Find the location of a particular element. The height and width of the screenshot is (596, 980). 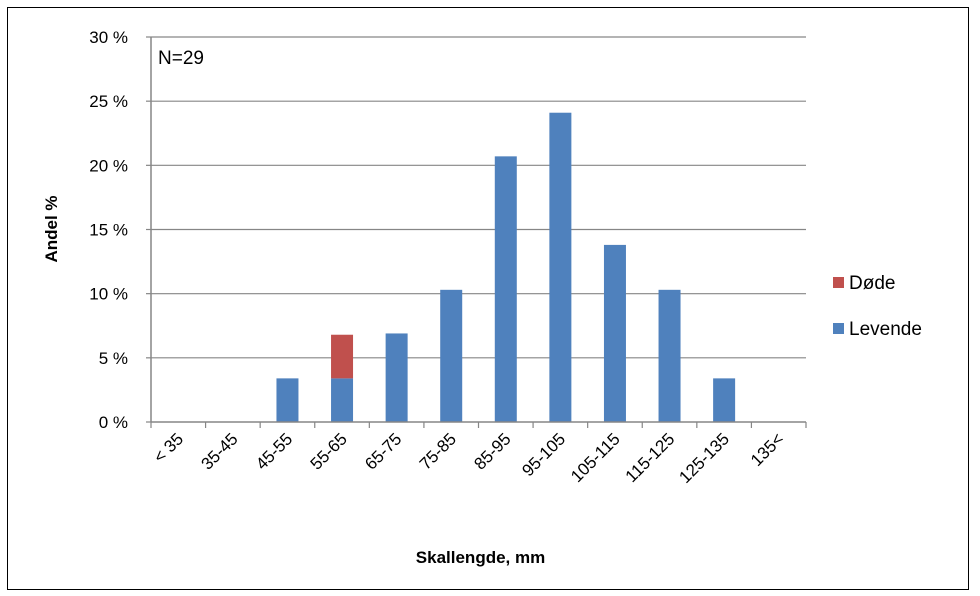

sample-size-annotation: N=29 is located at coordinates (181, 58).